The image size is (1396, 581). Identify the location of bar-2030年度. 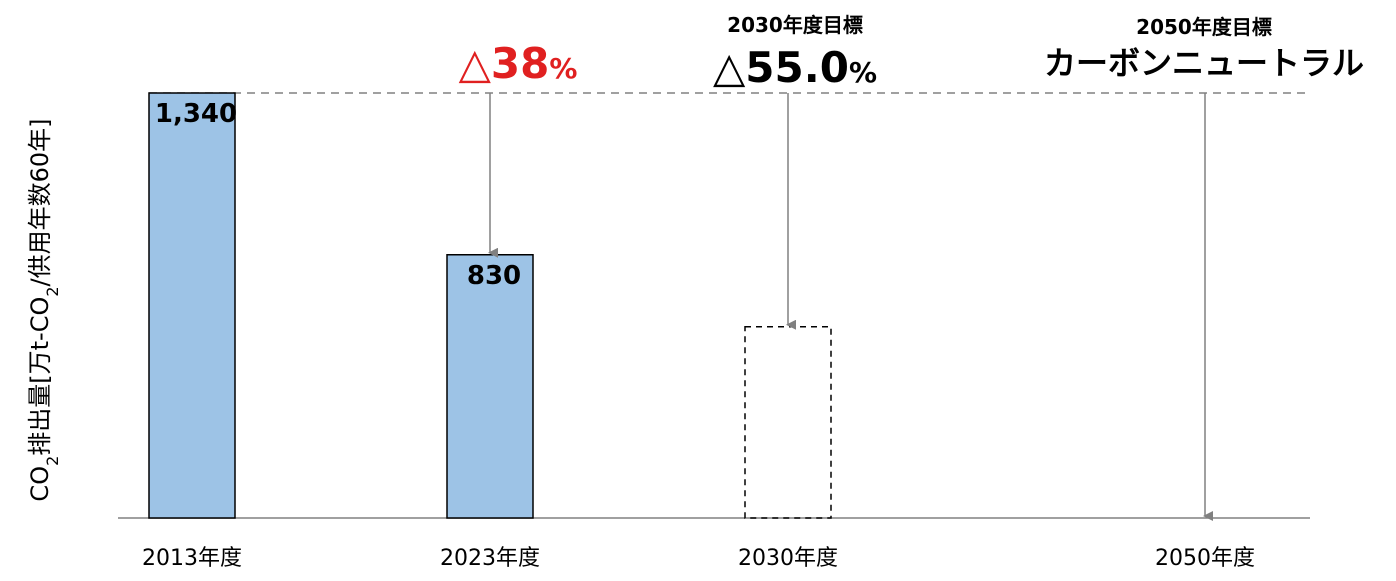
(788, 422).